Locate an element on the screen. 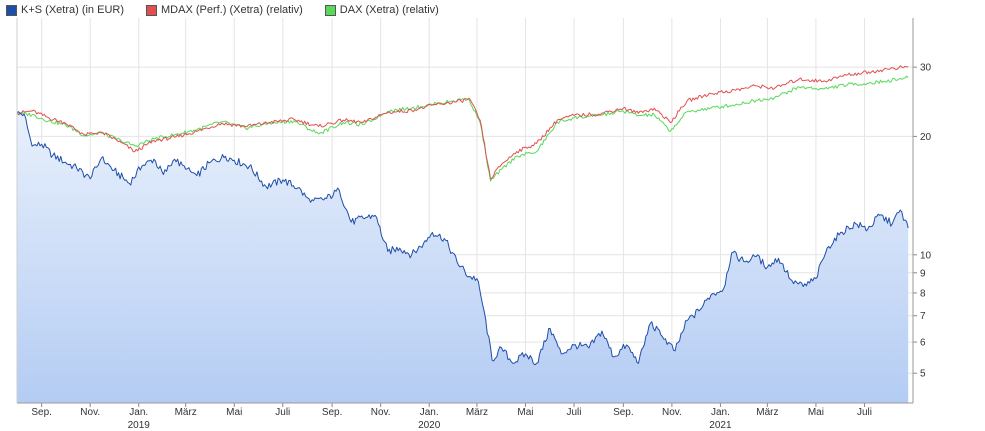 The image size is (985, 431). legend-swatch-dax is located at coordinates (330, 10).